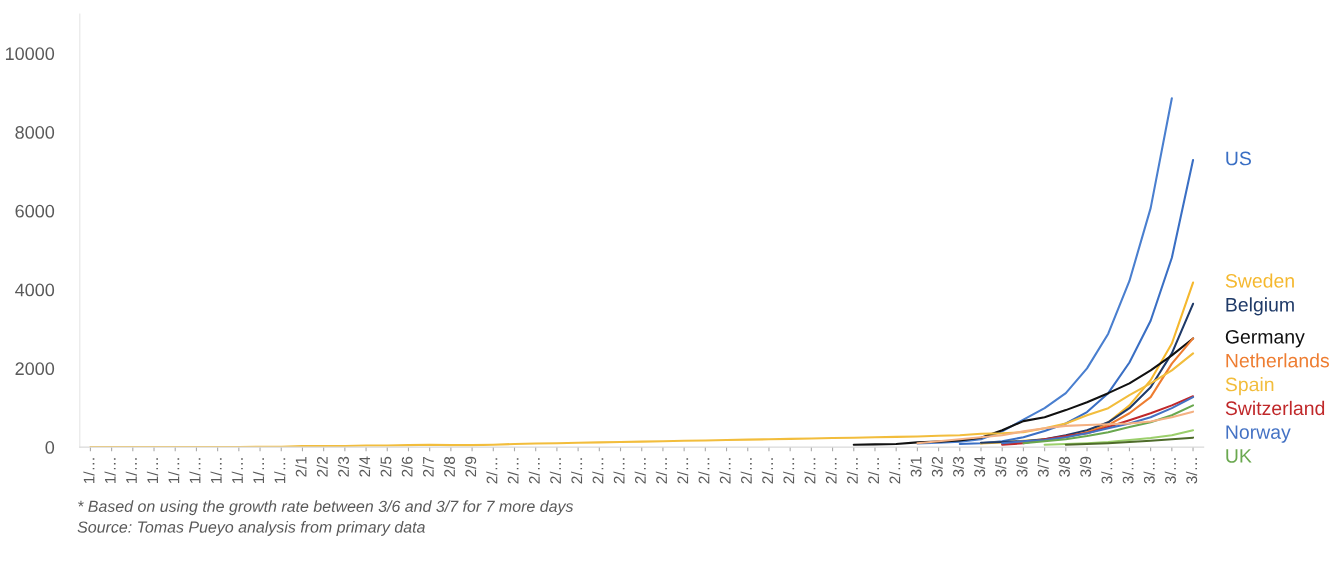 Image resolution: width=1330 pixels, height=561 pixels. I want to click on text: Spain, so click(1249, 386).